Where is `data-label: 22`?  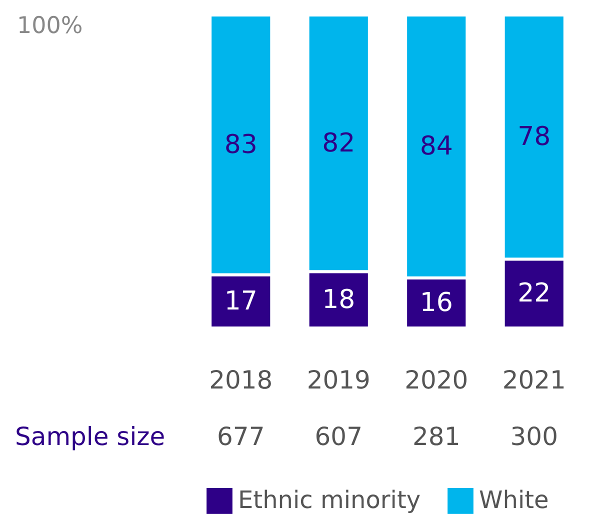 data-label: 22 is located at coordinates (534, 293).